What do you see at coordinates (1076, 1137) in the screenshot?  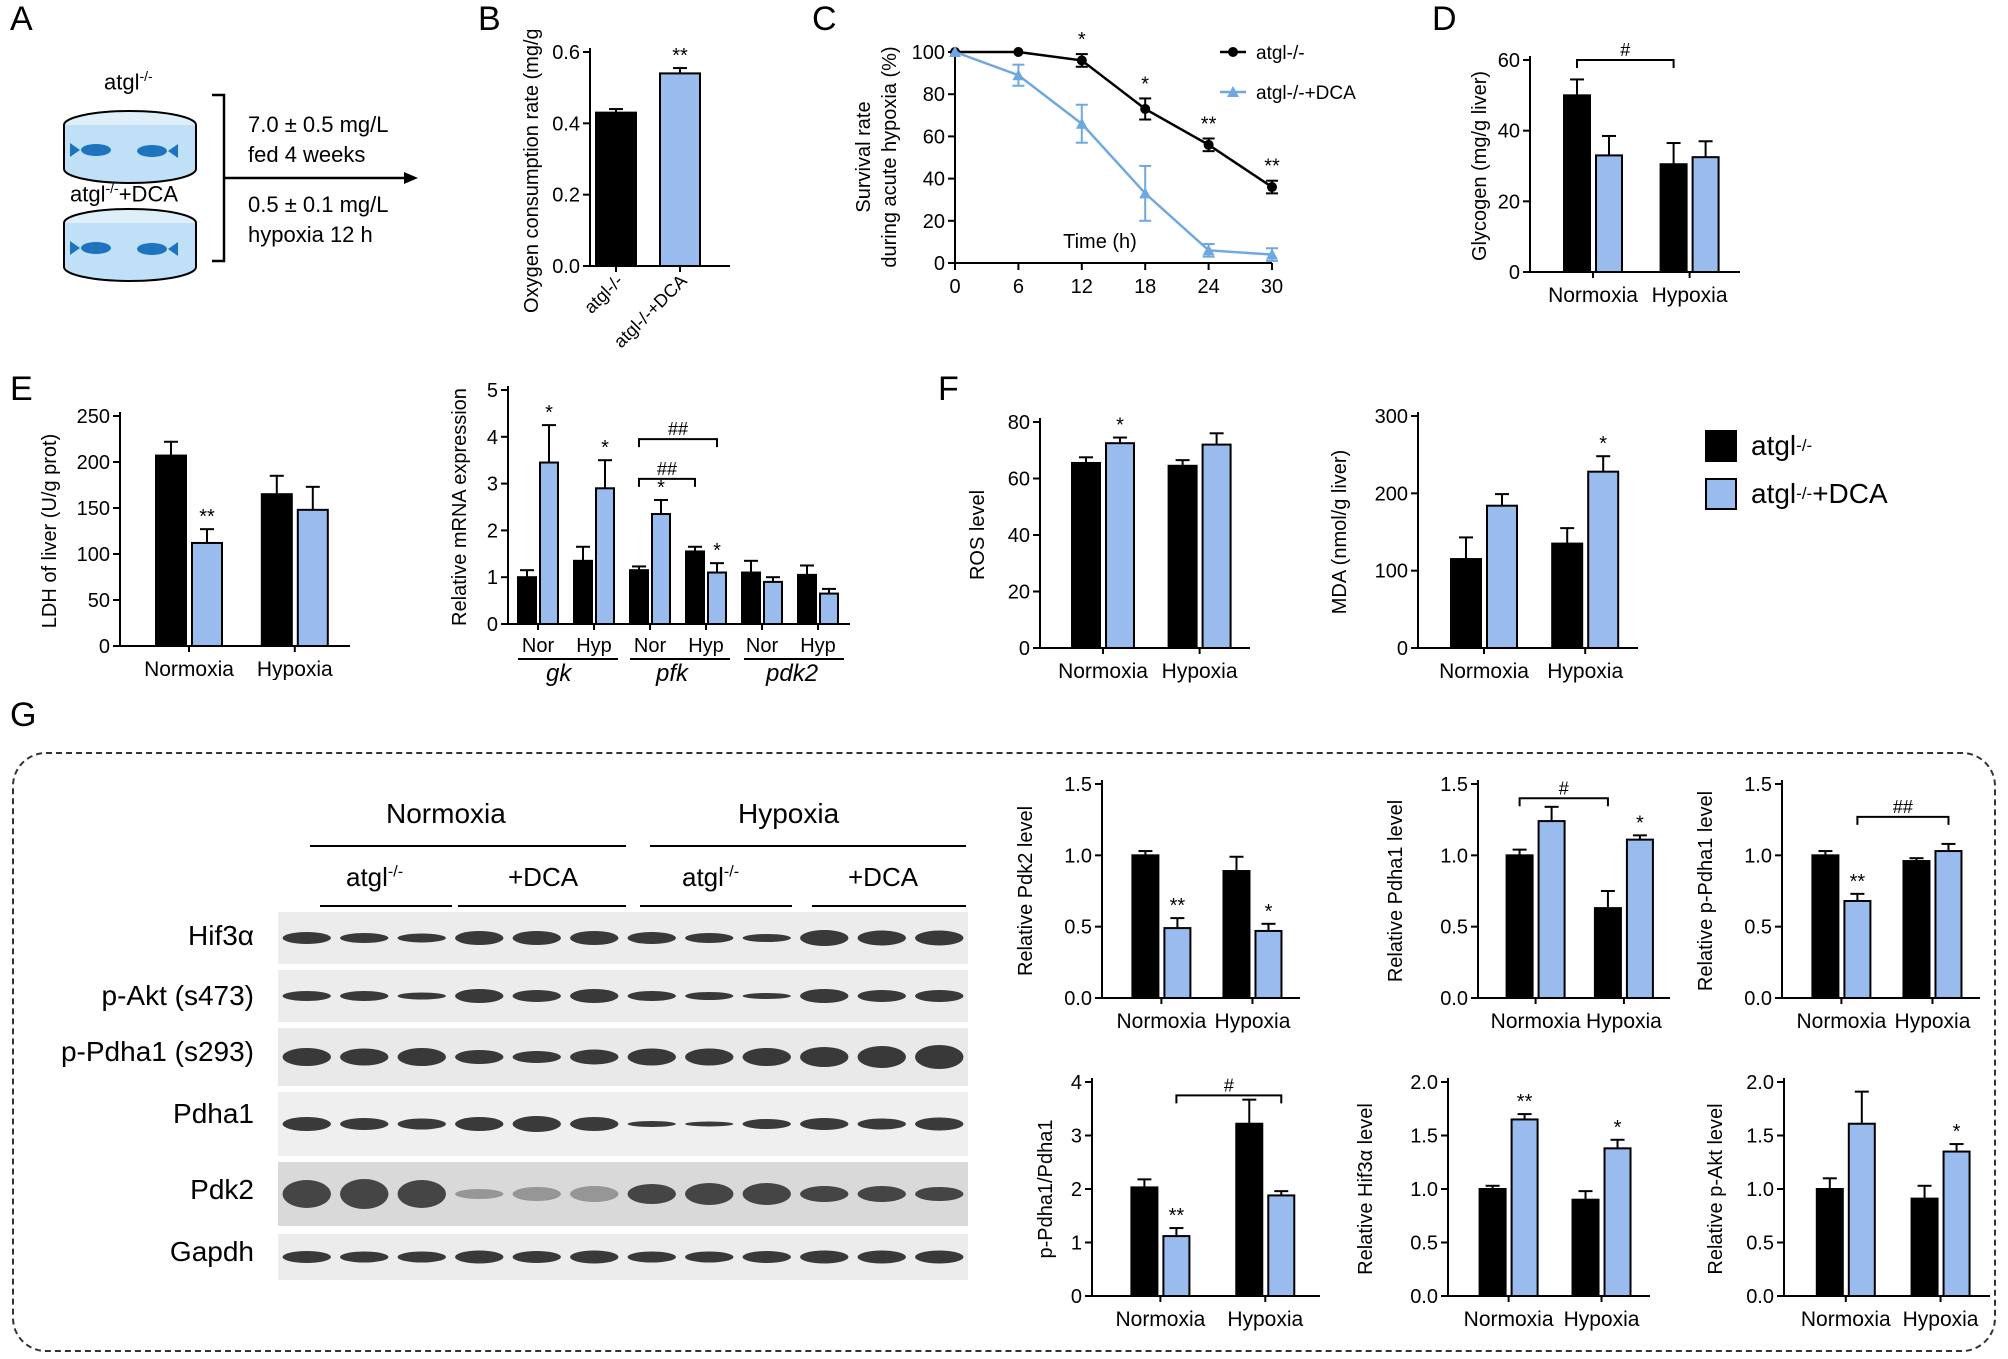 I see `y-tick-label: 3` at bounding box center [1076, 1137].